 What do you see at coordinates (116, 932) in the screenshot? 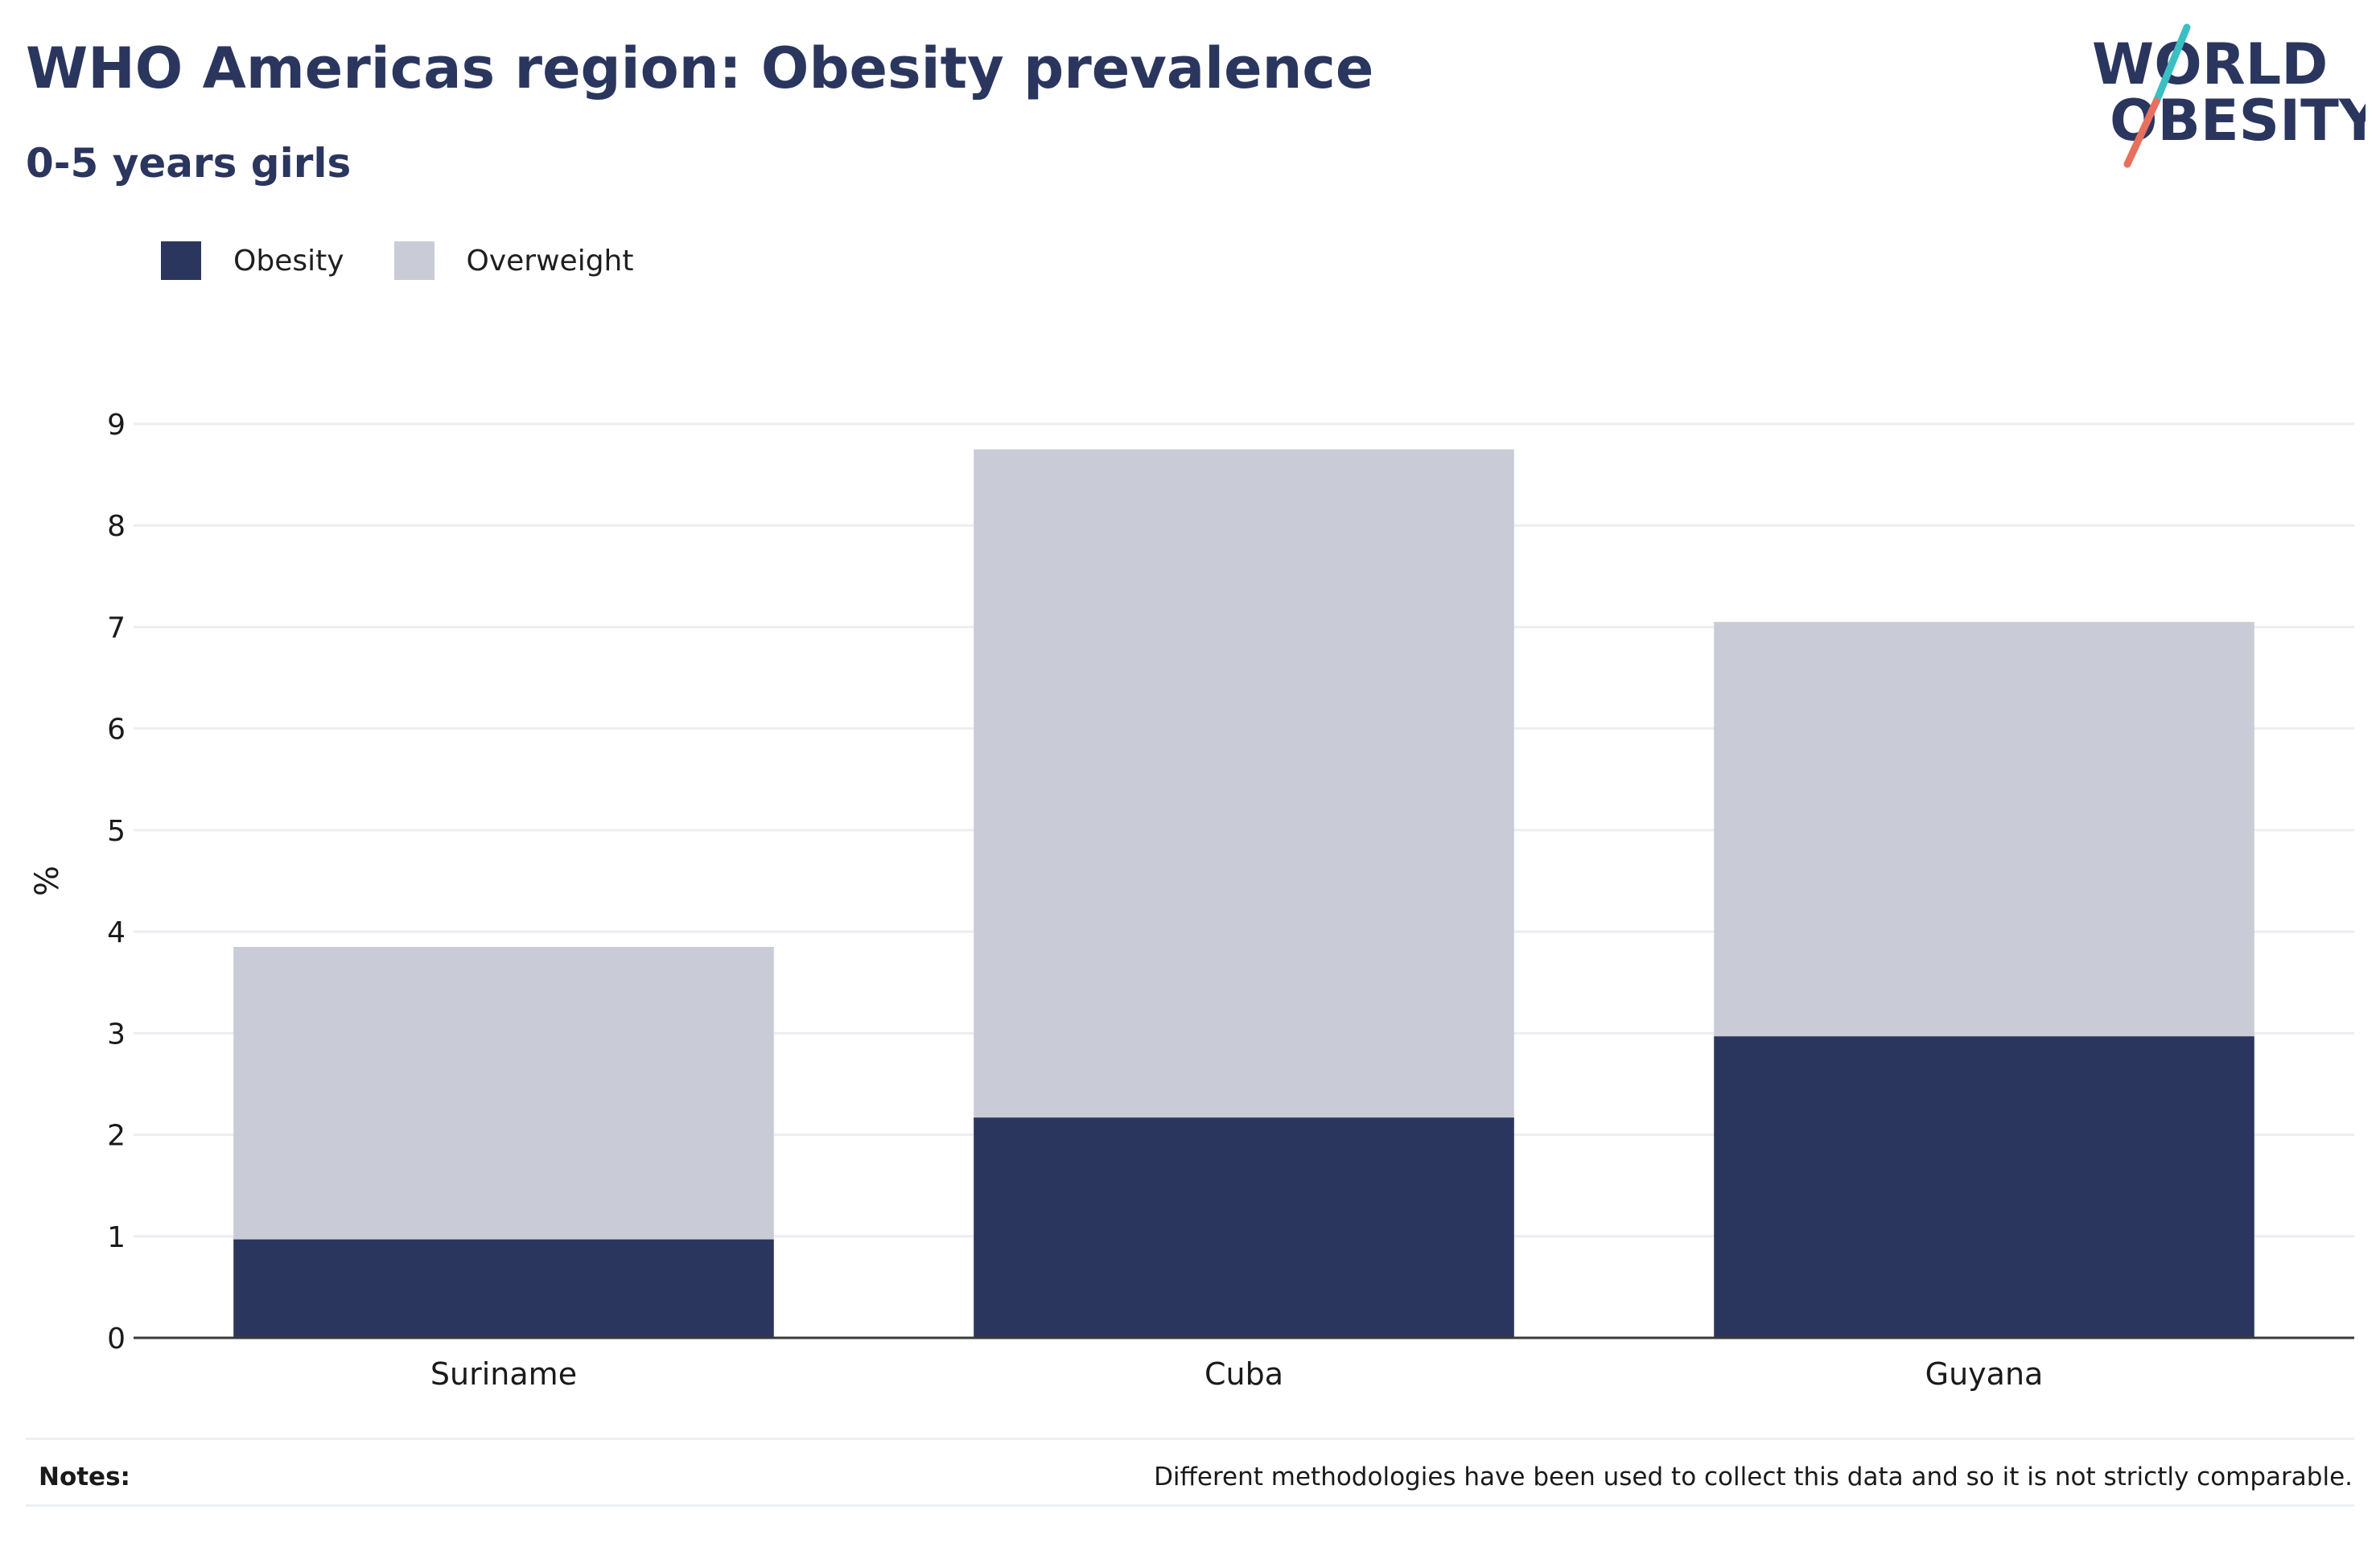
I see `y-tick-label: 4` at bounding box center [116, 932].